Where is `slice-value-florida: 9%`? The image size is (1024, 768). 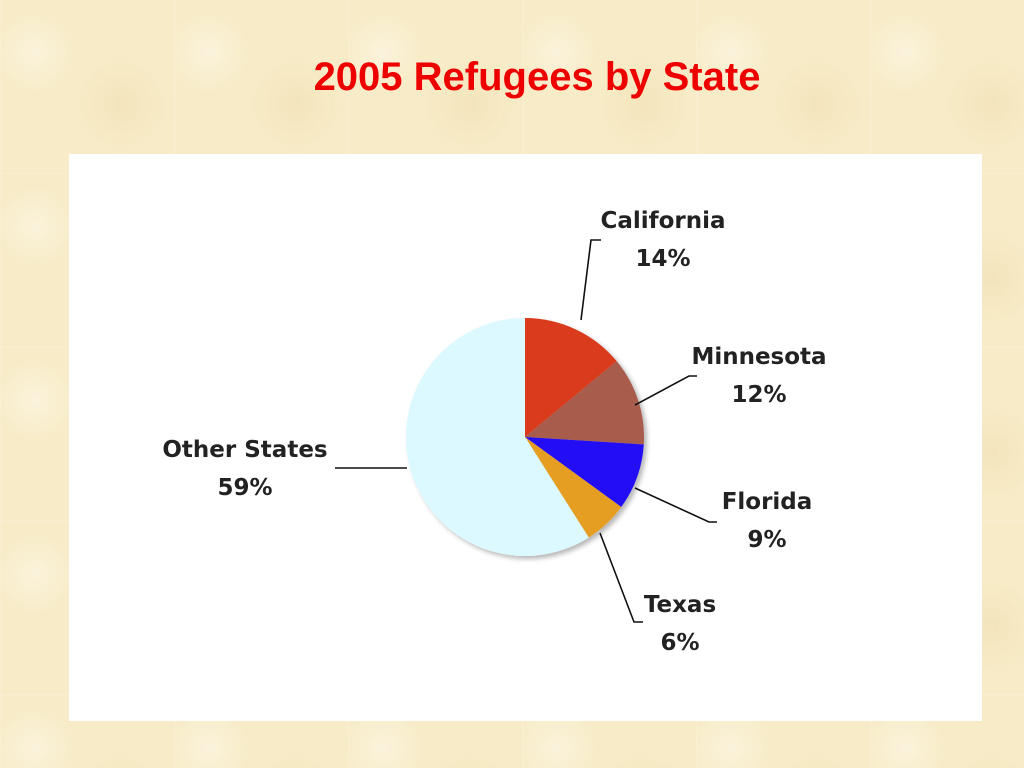
slice-value-florida: 9% is located at coordinates (766, 540).